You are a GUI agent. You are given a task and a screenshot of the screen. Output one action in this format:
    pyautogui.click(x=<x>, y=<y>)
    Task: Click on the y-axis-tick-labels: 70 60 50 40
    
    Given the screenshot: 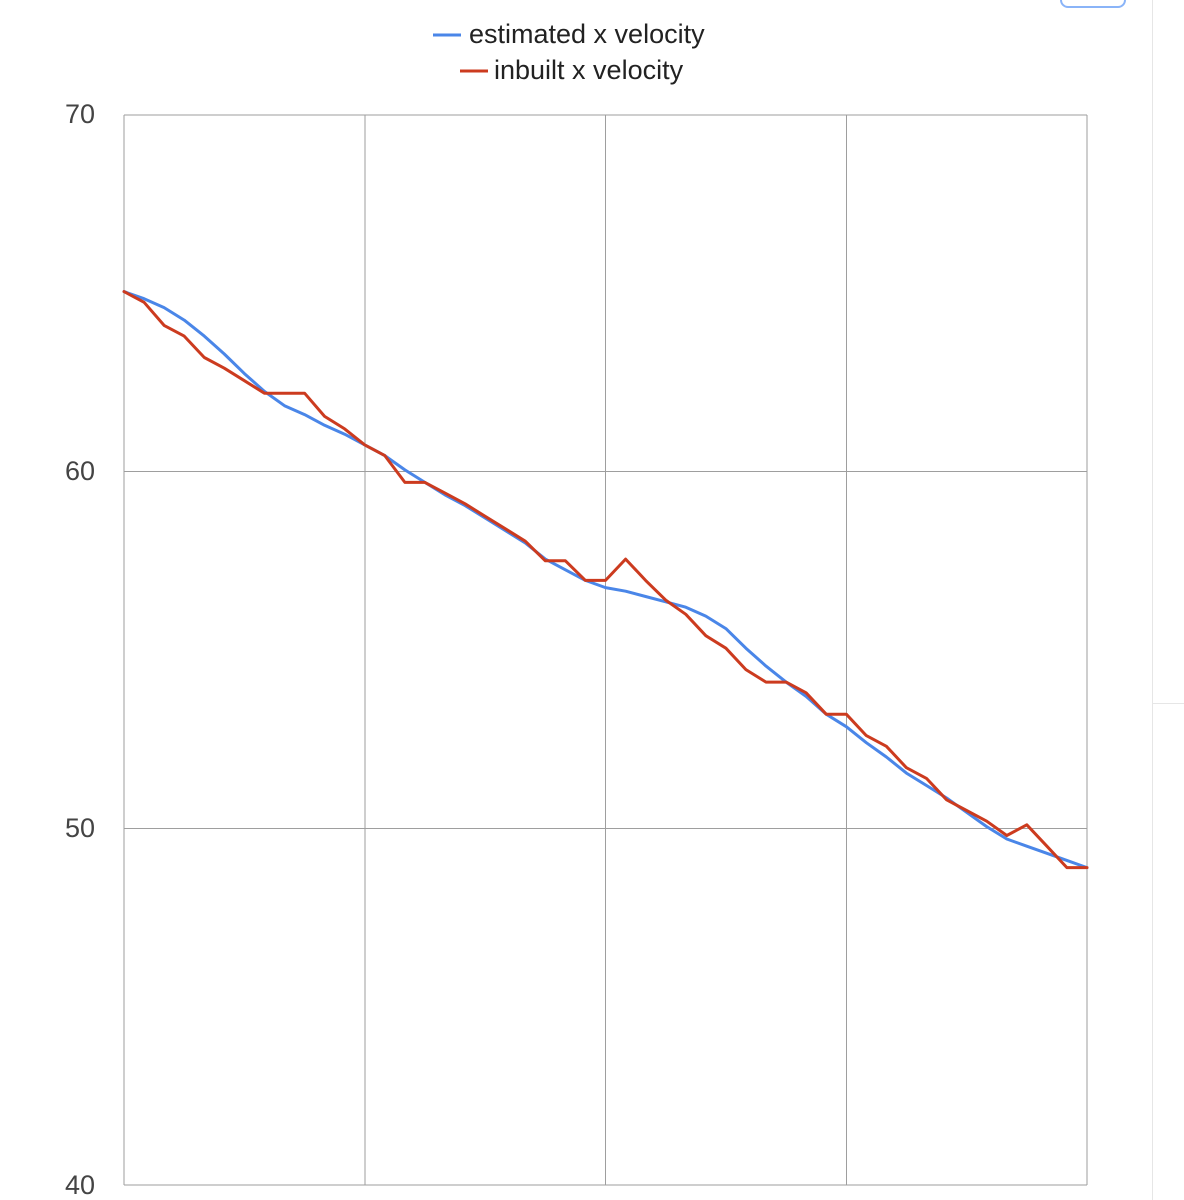 What is the action you would take?
    pyautogui.click(x=80, y=649)
    